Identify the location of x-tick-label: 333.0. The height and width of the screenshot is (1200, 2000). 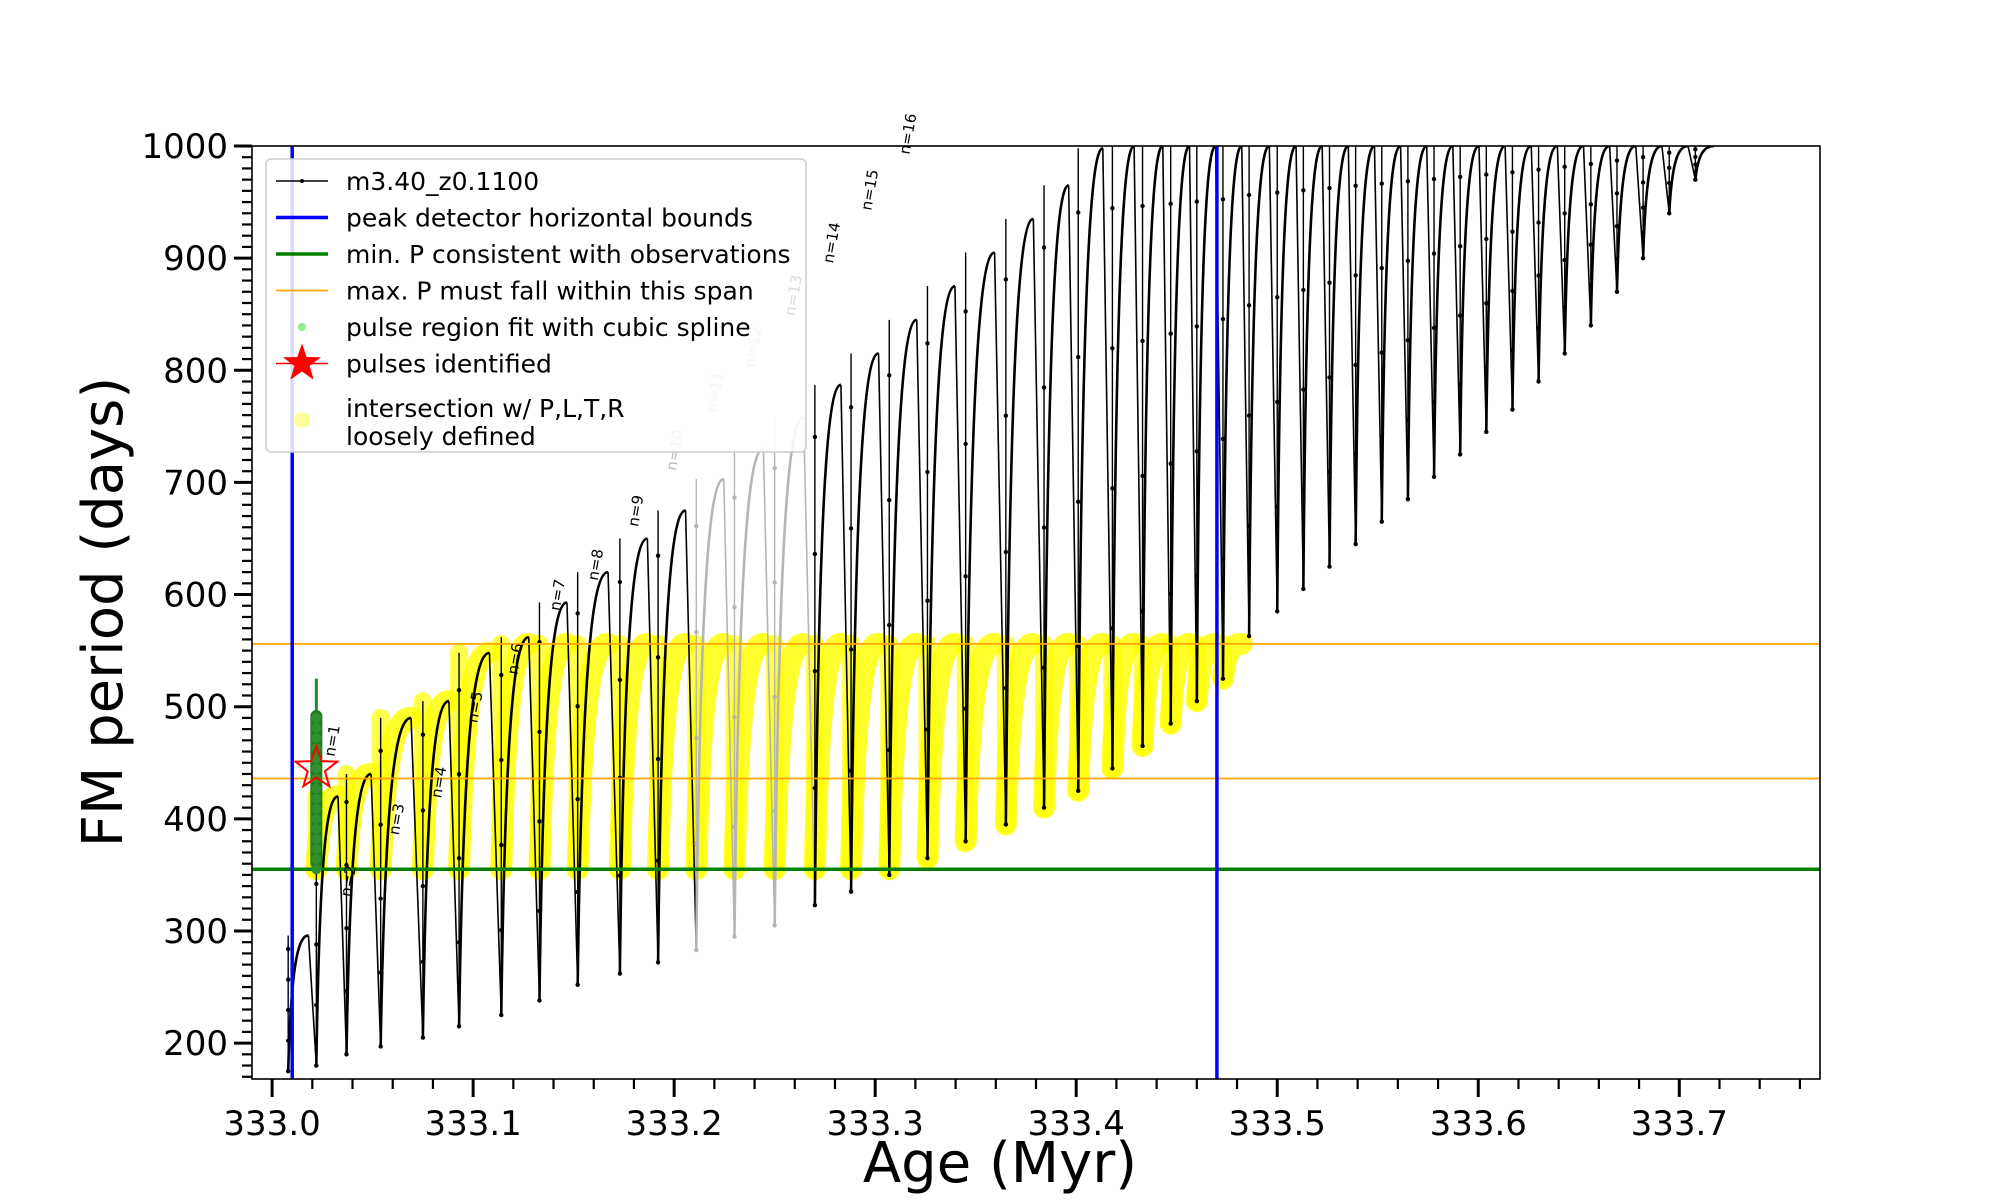
(271, 1124).